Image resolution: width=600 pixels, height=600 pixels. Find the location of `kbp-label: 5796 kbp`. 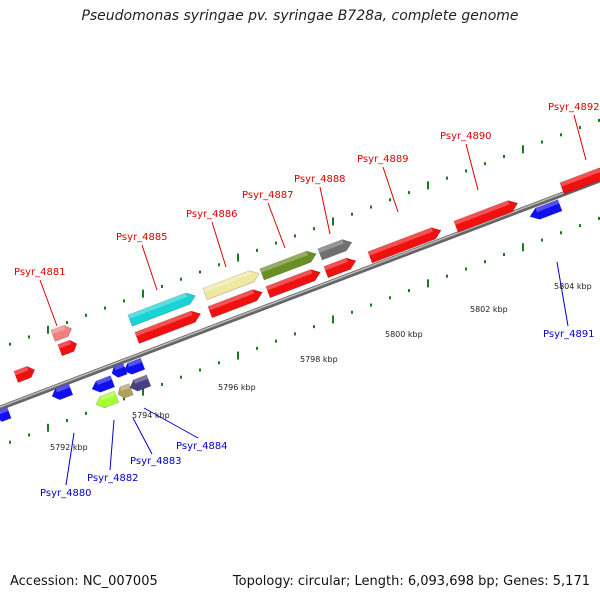

kbp-label: 5796 kbp is located at coordinates (237, 387).